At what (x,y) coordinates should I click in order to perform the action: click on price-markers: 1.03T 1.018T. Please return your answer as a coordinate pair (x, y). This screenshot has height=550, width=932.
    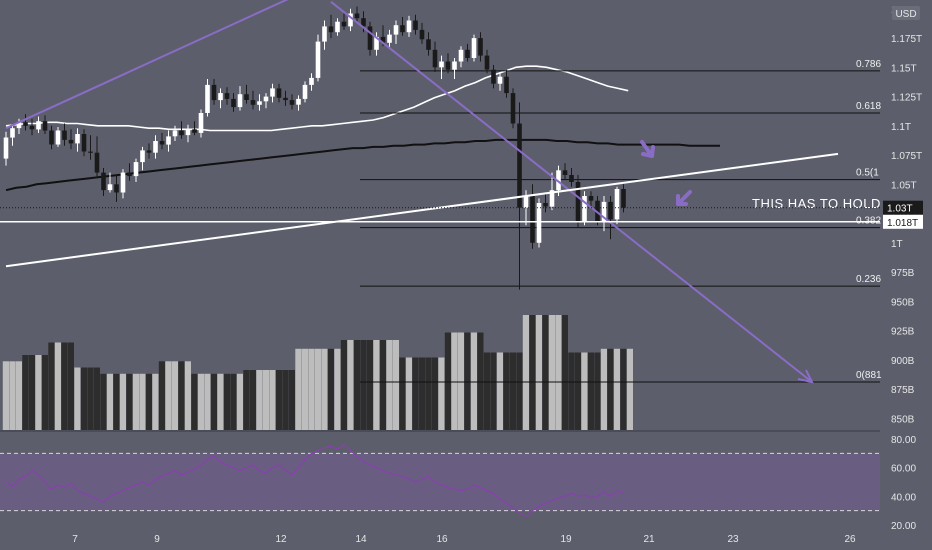
    Looking at the image, I should click on (461, 214).